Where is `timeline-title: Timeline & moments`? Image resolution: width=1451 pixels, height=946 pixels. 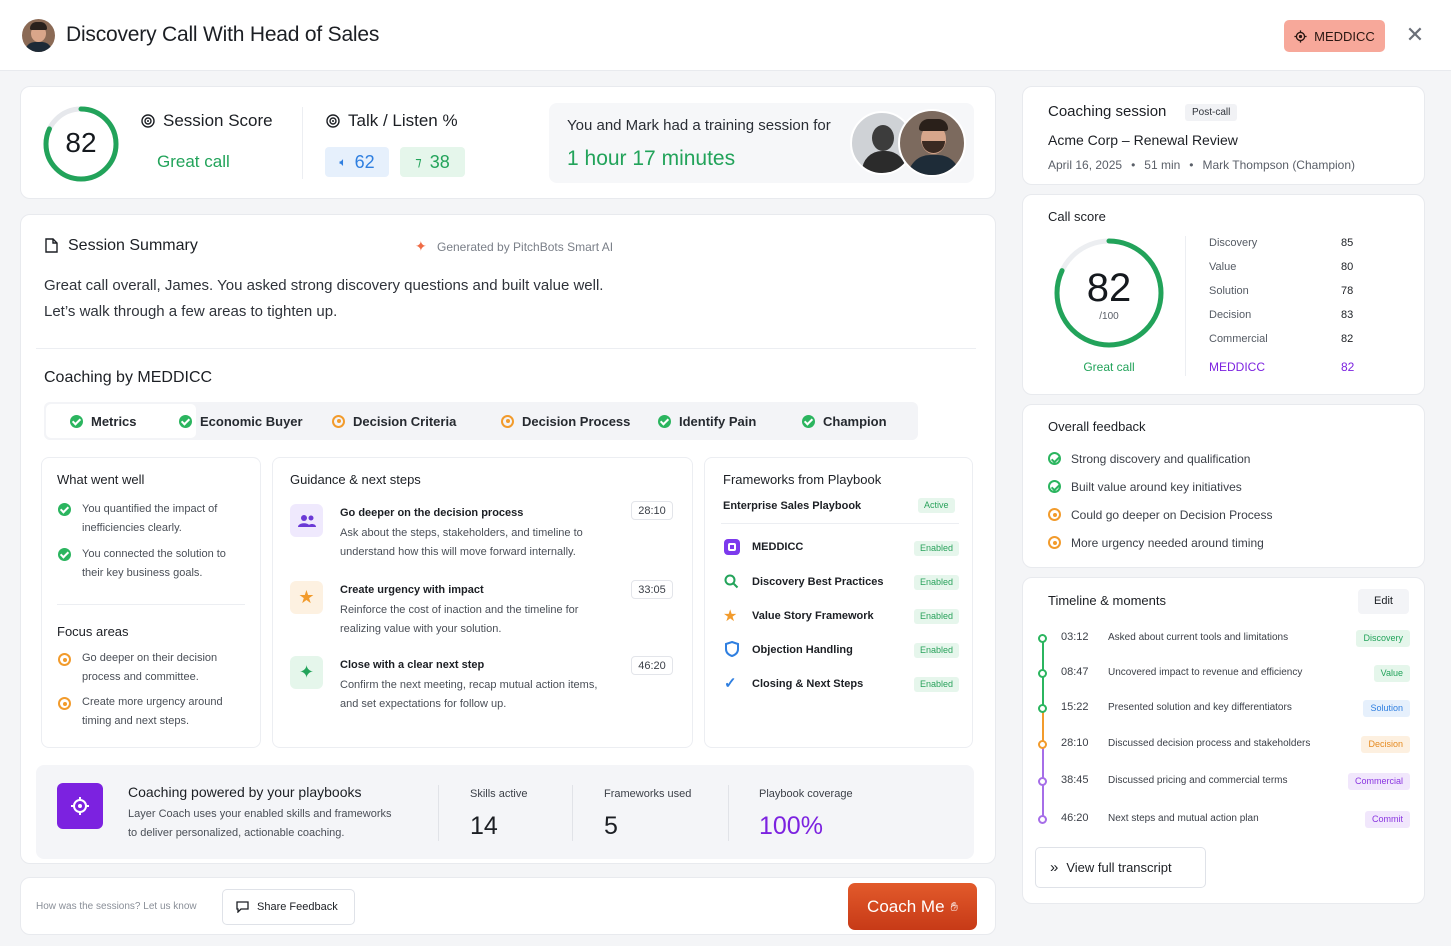
timeline-title: Timeline & moments is located at coordinates (1107, 600).